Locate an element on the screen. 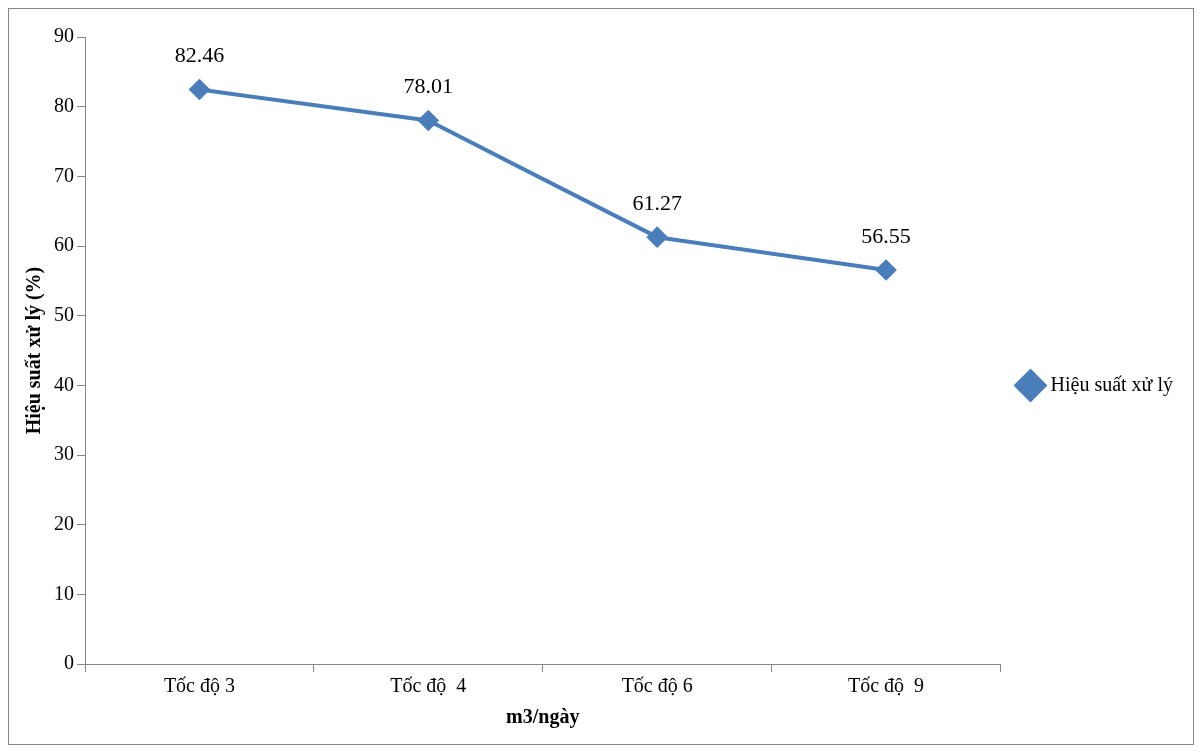 This screenshot has width=1202, height=753. legend-label: Hiệu suất xử lý is located at coordinates (1112, 384).